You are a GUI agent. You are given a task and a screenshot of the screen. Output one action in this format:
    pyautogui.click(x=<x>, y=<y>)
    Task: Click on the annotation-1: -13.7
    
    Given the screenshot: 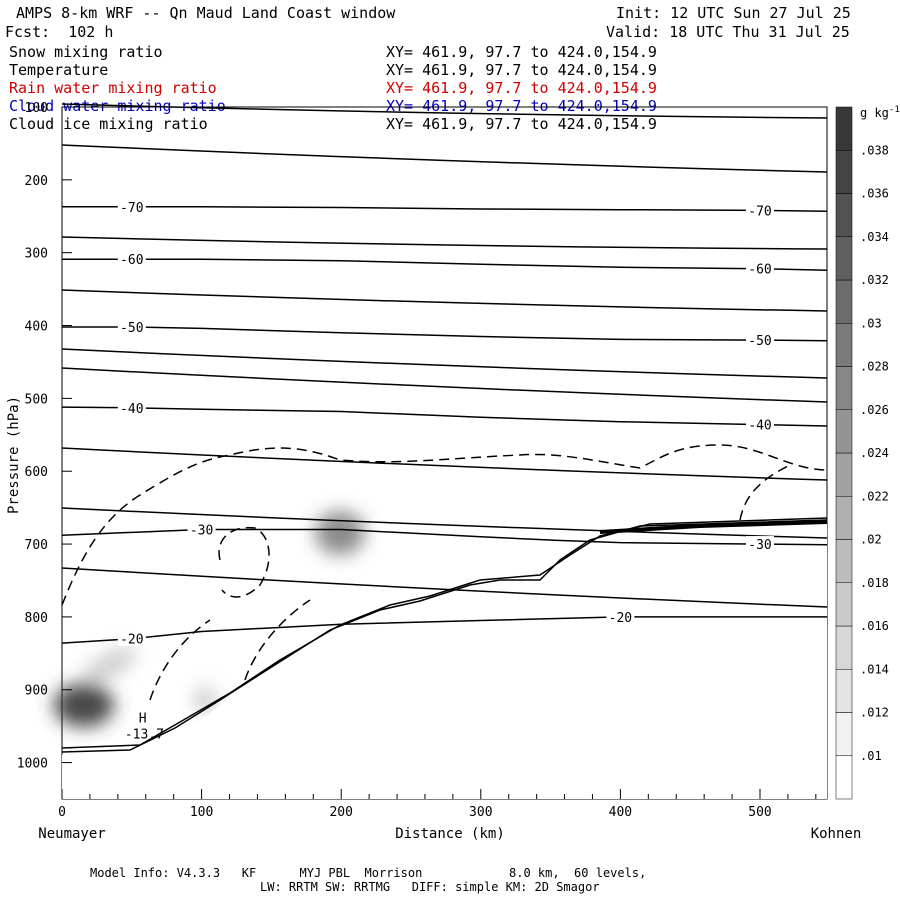 What is the action you would take?
    pyautogui.click(x=144, y=735)
    